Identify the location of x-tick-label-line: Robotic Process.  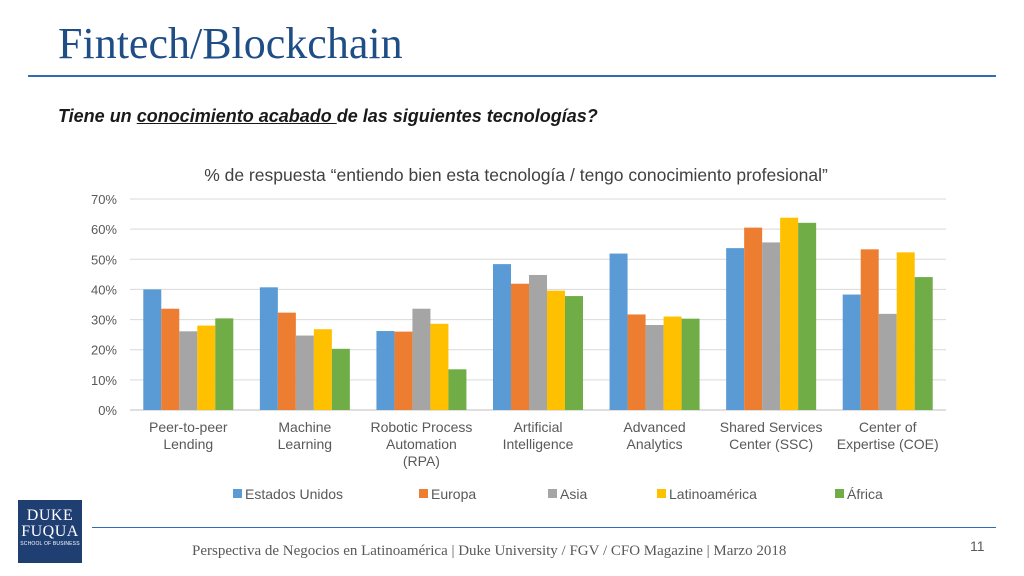
(421, 427).